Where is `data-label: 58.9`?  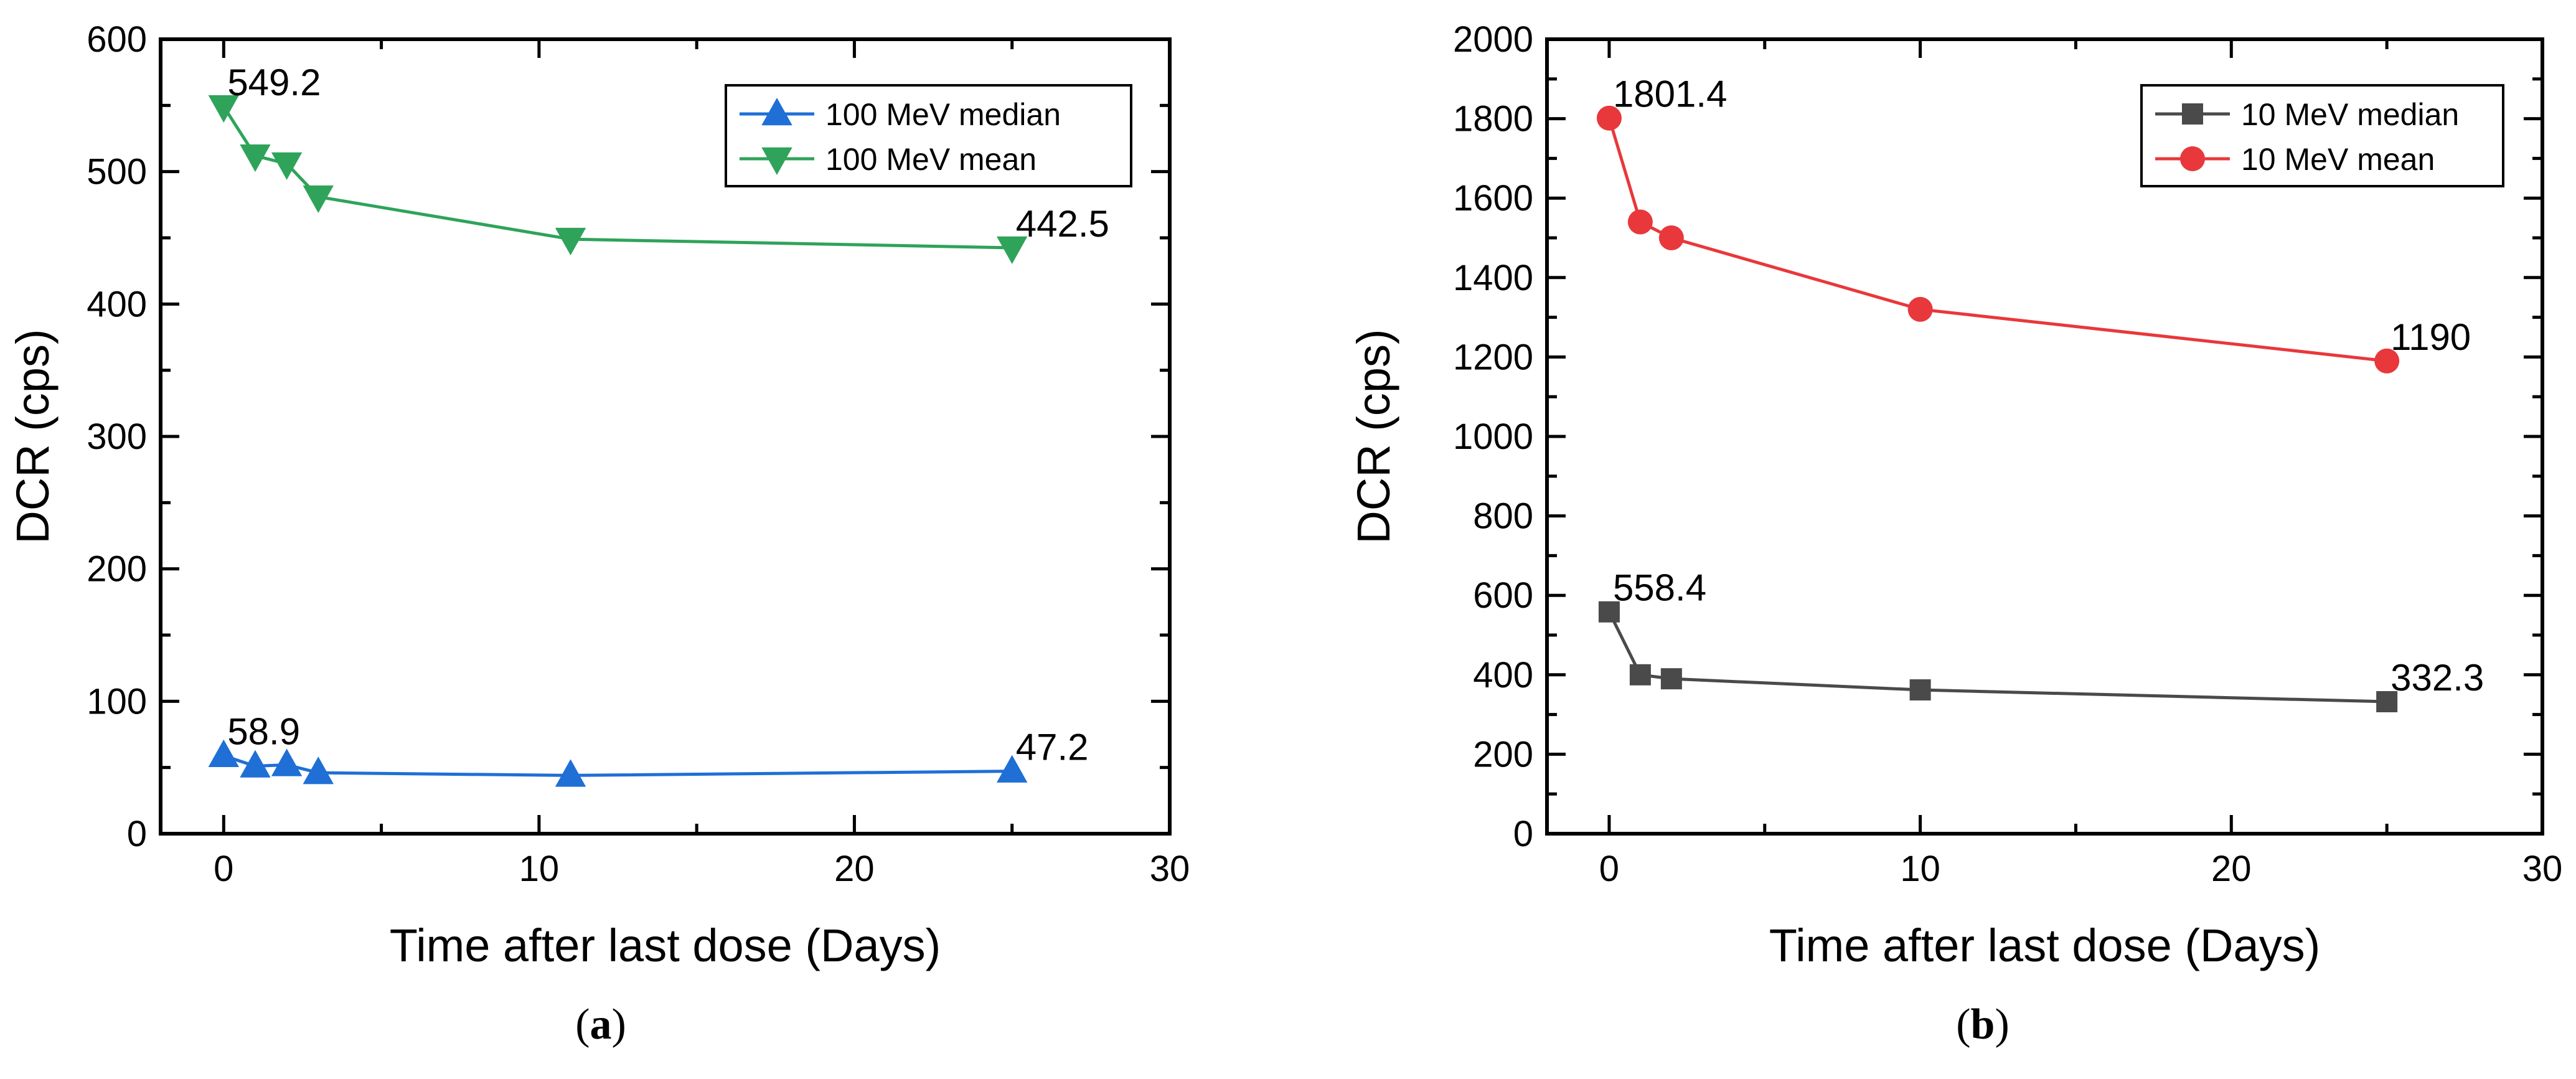
data-label: 58.9 is located at coordinates (263, 732).